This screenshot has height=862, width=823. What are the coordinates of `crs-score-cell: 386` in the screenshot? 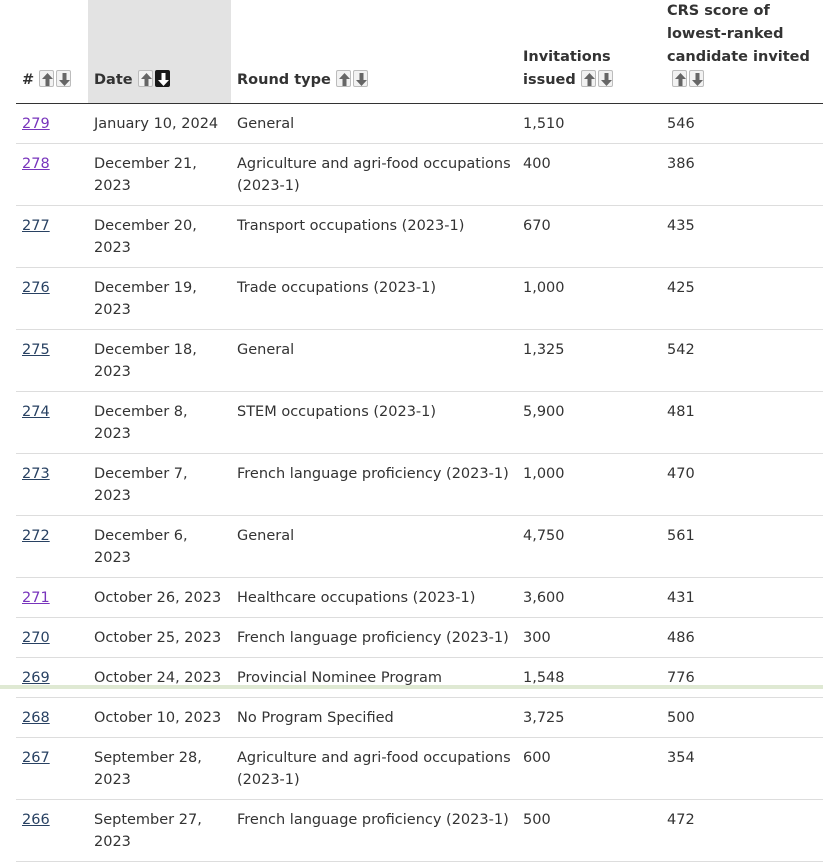 It's located at (742, 174).